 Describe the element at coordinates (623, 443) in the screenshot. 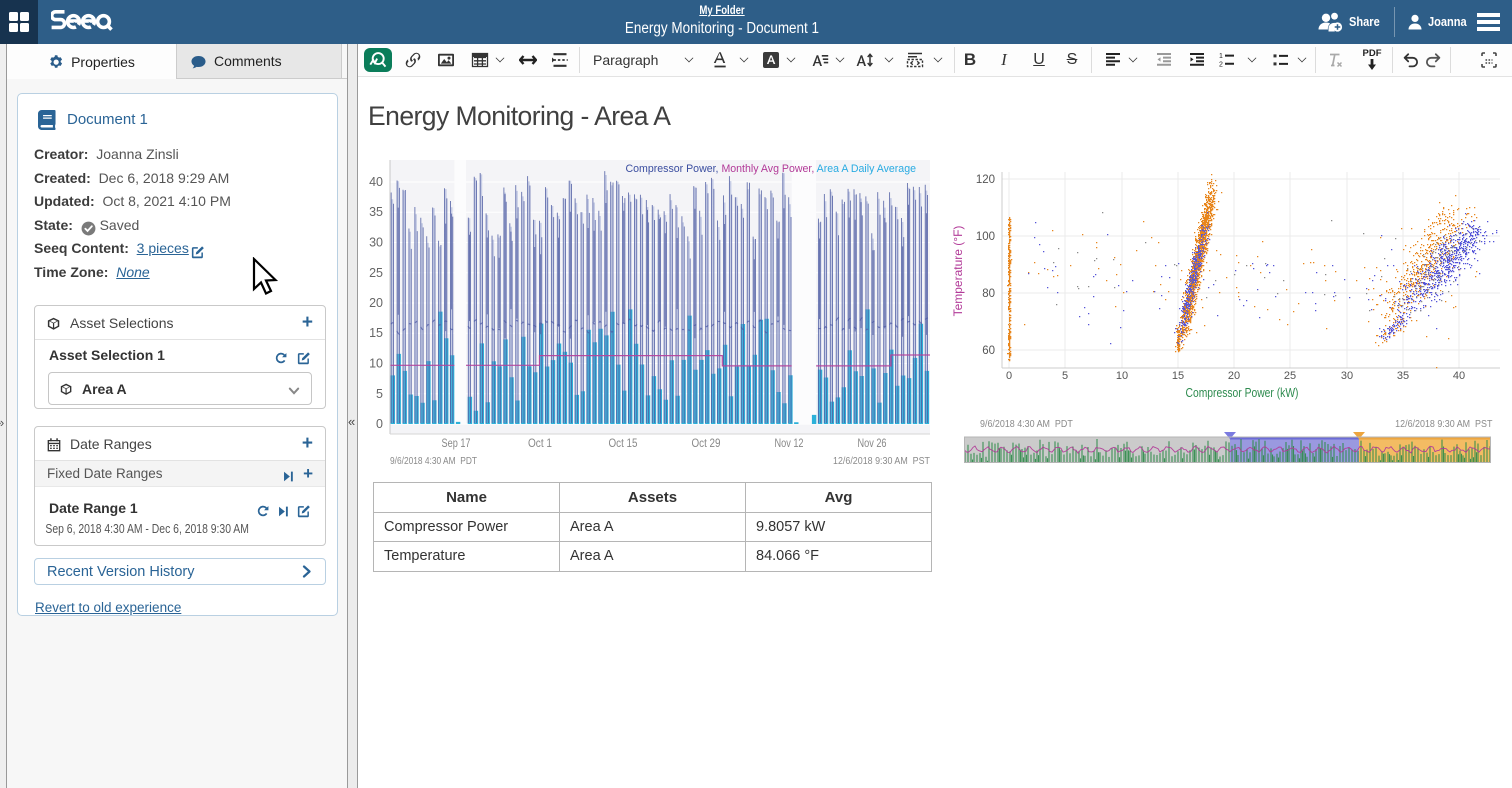

I see `svg-text: Oct 15` at that location.